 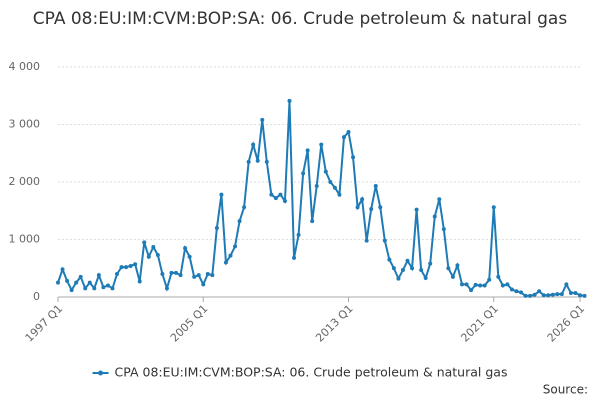 I want to click on x-tick-label: 2021 Q1, so click(x=479, y=323).